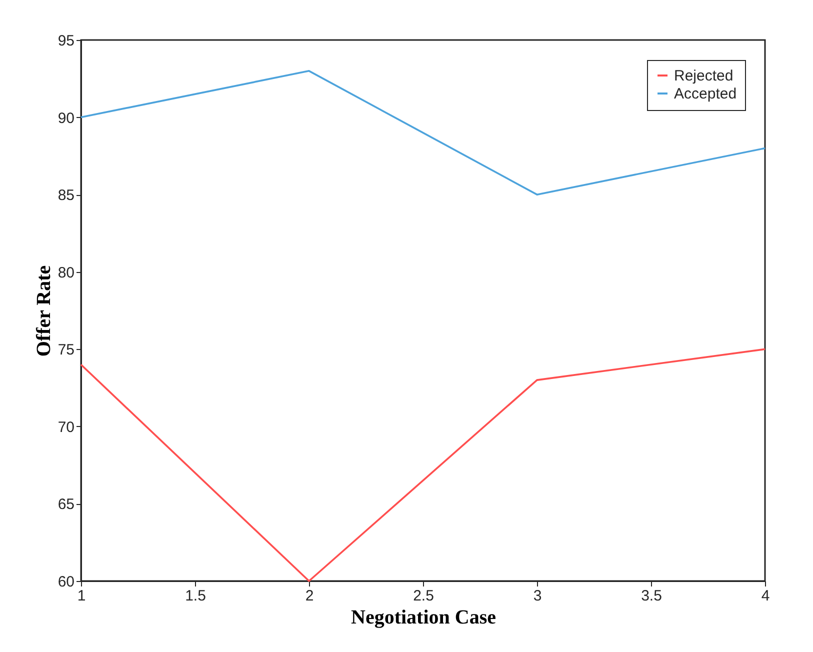 Image resolution: width=813 pixels, height=652 pixels. What do you see at coordinates (704, 76) in the screenshot?
I see `legend-label: Rejected` at bounding box center [704, 76].